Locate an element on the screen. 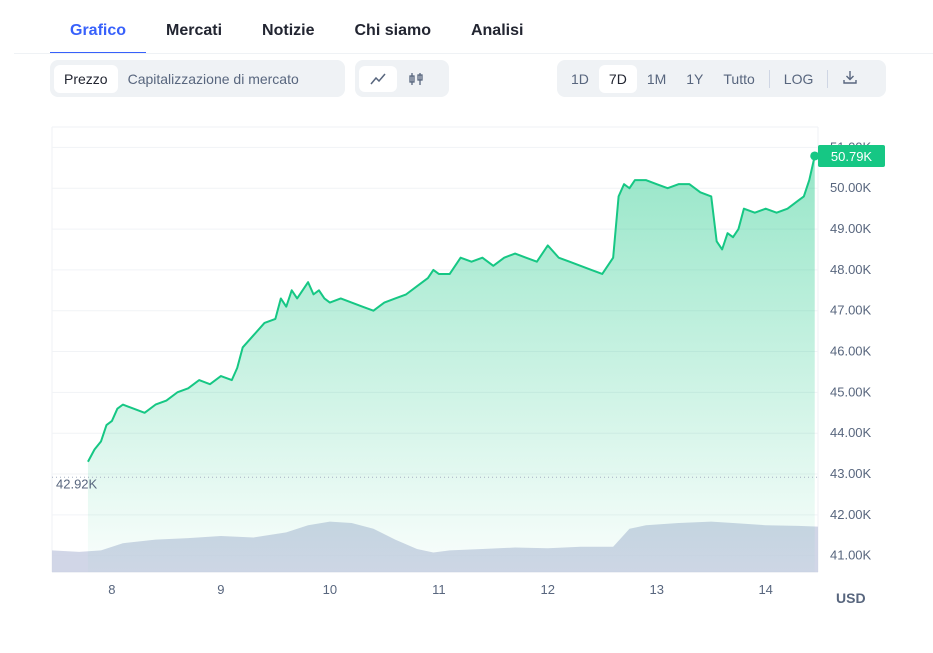 The image size is (933, 653). range-1d: 1D is located at coordinates (580, 78).